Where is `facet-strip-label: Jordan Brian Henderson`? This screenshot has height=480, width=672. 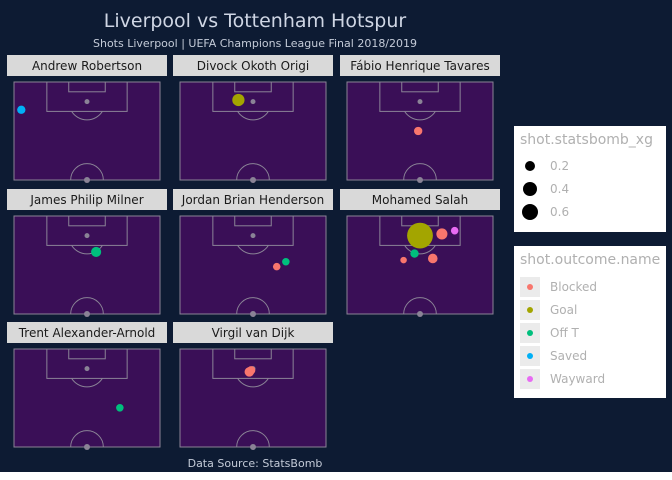
facet-strip-label: Jordan Brian Henderson is located at coordinates (252, 200).